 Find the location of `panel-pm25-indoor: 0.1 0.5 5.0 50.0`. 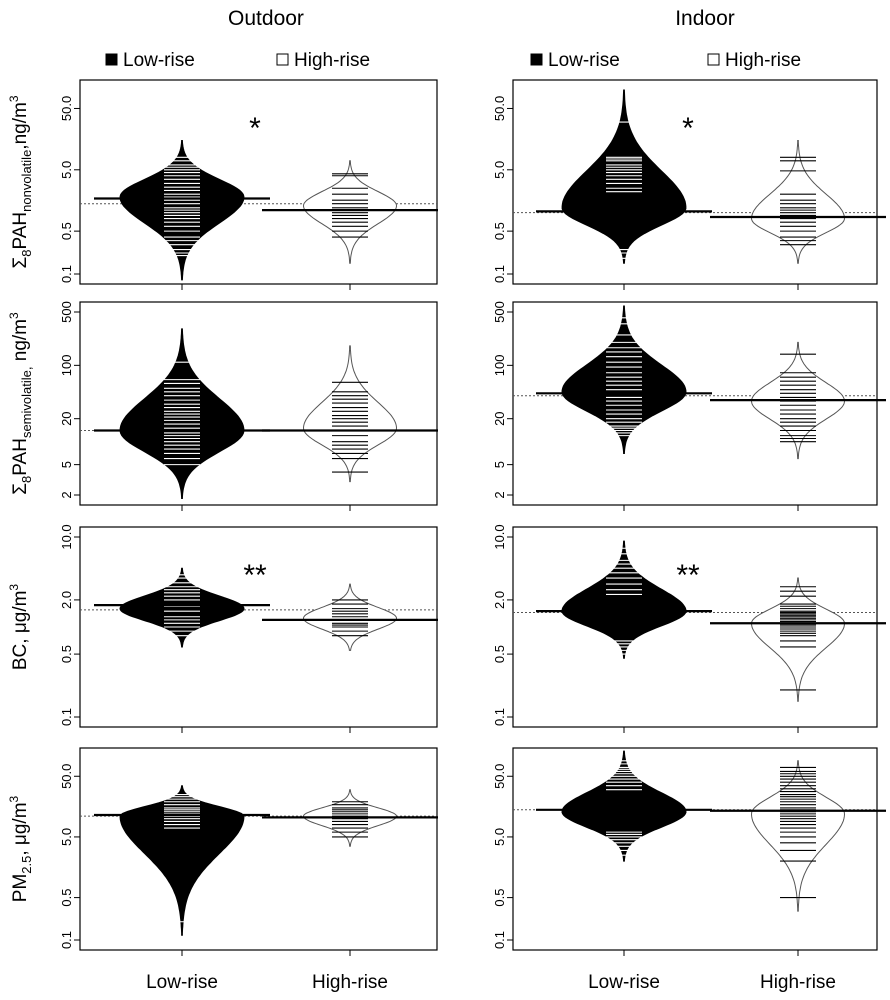

panel-pm25-indoor: 0.1 0.5 5.0 50.0 is located at coordinates (689, 851).